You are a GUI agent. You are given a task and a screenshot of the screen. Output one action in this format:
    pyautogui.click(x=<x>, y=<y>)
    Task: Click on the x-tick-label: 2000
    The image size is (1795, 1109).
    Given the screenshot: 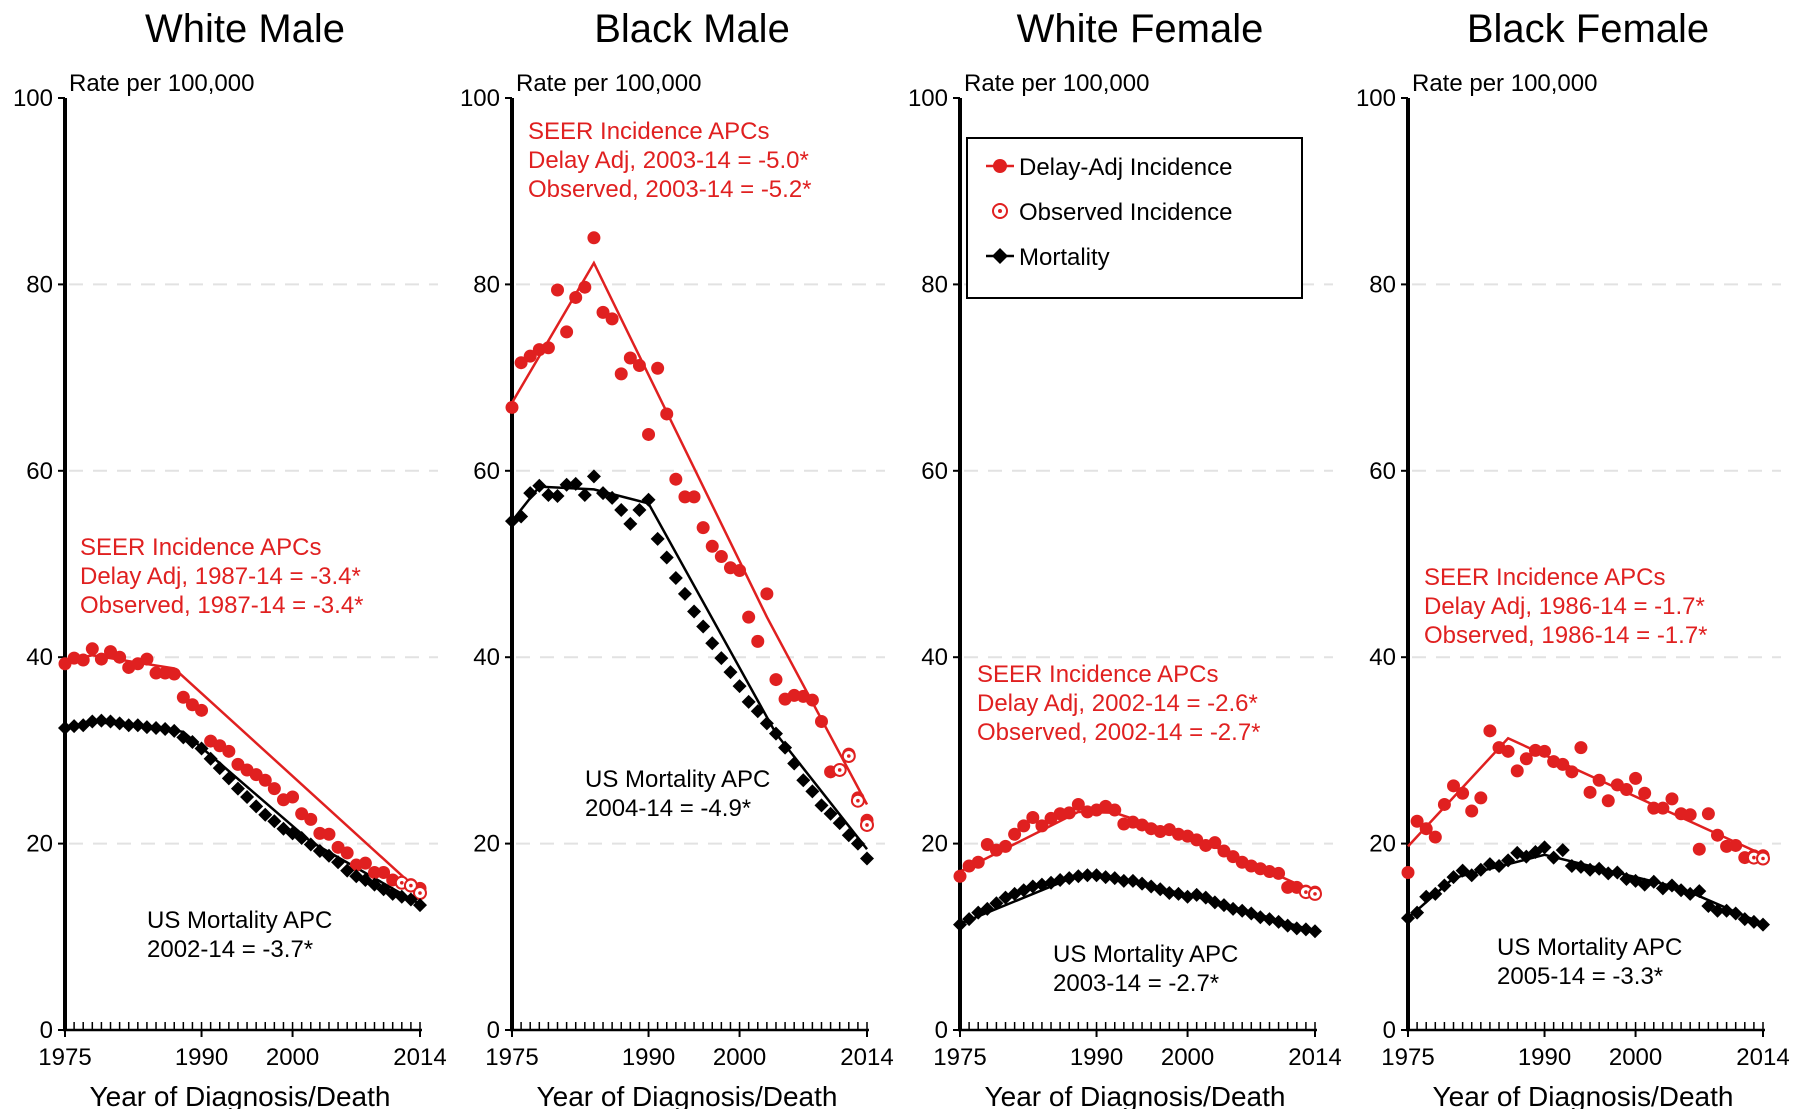 What is the action you would take?
    pyautogui.click(x=1187, y=1057)
    